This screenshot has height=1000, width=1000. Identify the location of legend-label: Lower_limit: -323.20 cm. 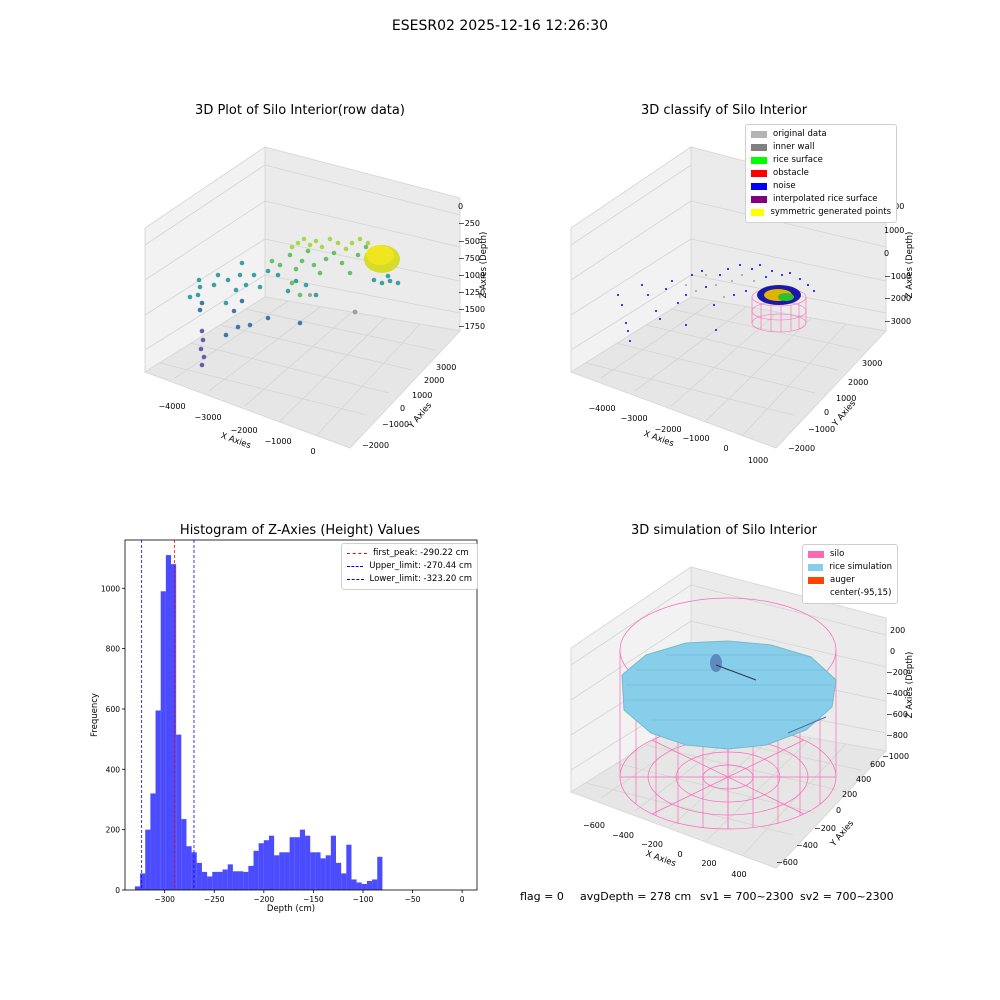
(420, 579).